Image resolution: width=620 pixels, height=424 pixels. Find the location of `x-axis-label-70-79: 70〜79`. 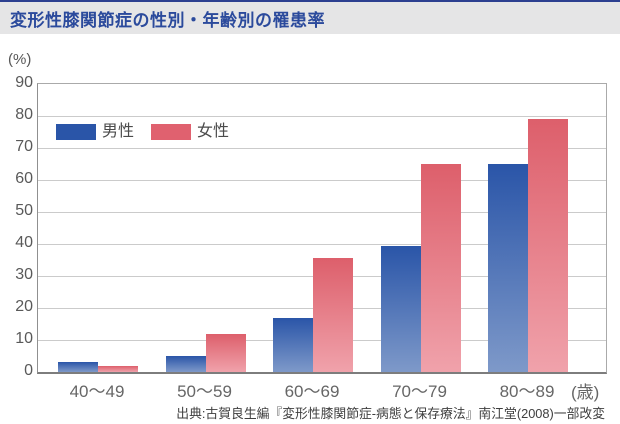

x-axis-label-70-79: 70〜79 is located at coordinates (419, 391).